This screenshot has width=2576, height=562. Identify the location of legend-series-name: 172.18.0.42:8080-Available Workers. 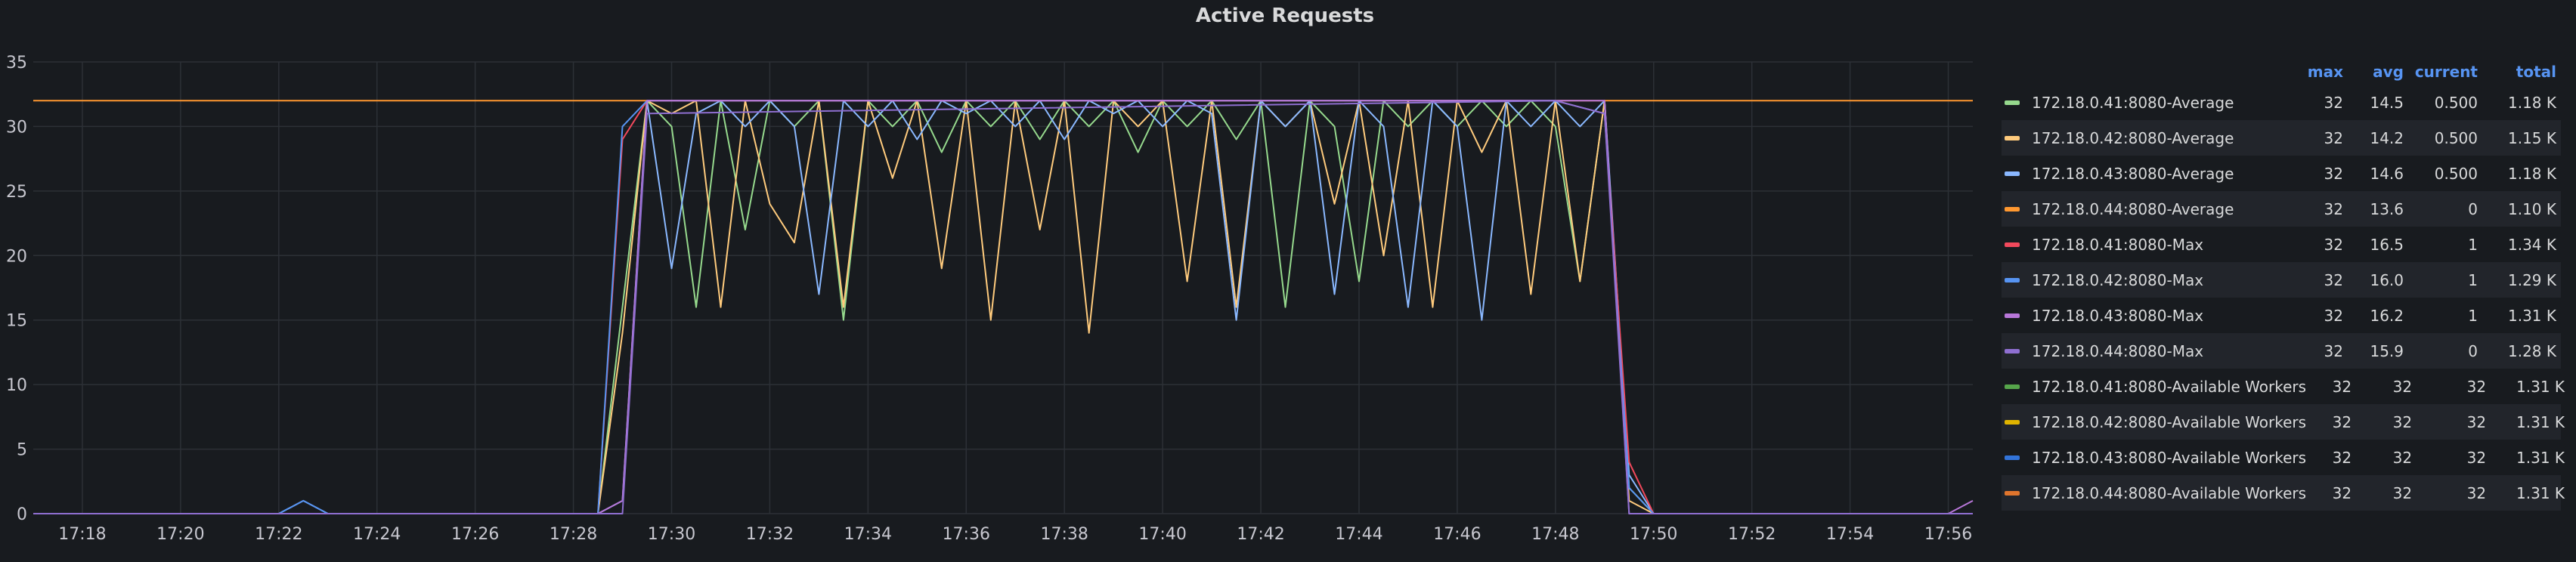
(2169, 421).